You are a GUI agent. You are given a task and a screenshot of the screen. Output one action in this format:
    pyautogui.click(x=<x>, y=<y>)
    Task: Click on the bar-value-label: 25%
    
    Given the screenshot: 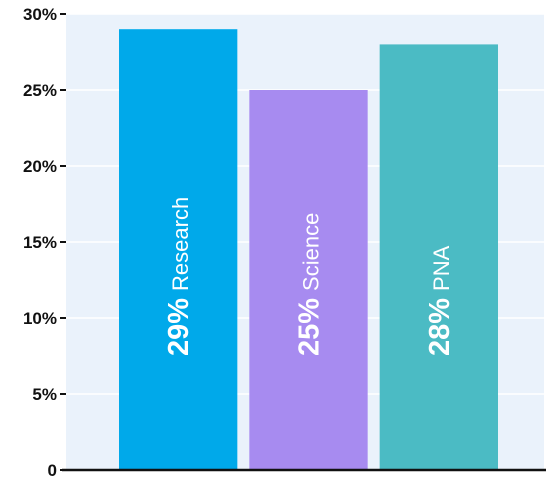 What is the action you would take?
    pyautogui.click(x=310, y=327)
    